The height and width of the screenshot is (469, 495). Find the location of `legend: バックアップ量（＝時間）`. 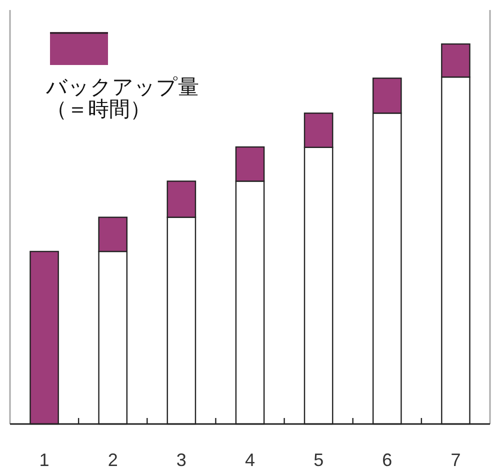

legend: バックアップ量（＝時間） is located at coordinates (122, 76).